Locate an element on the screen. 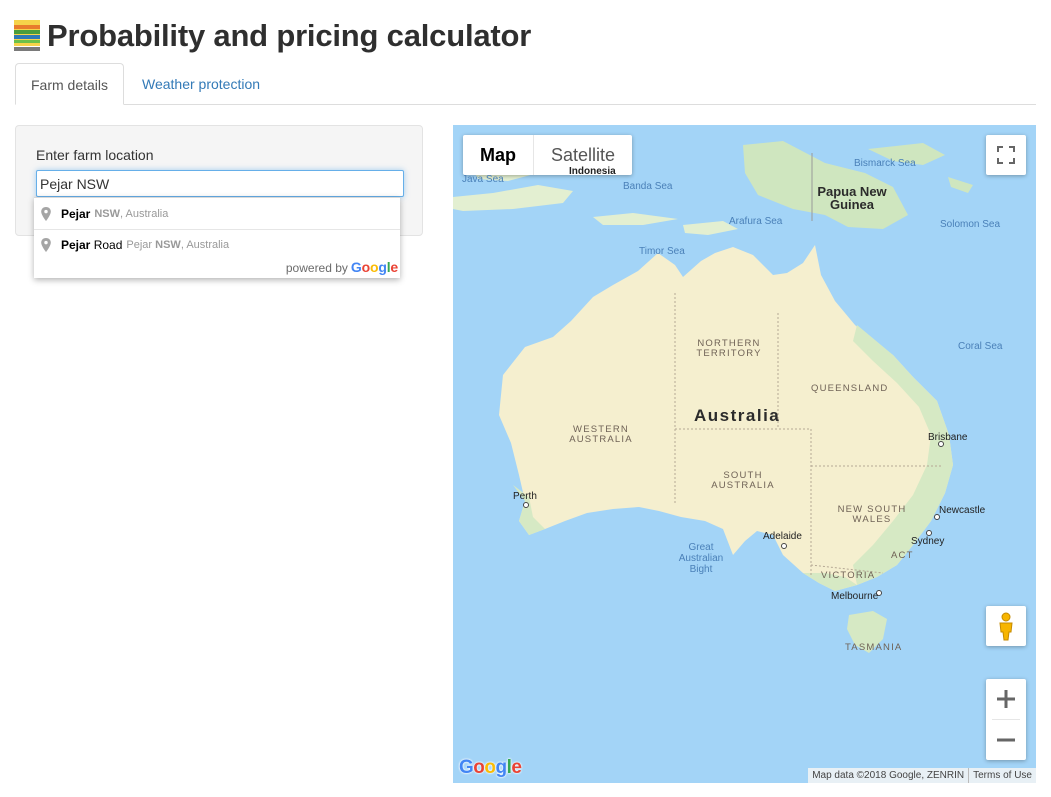 The width and height of the screenshot is (1051, 797). map-type-control: Map Satellite is located at coordinates (548, 155).